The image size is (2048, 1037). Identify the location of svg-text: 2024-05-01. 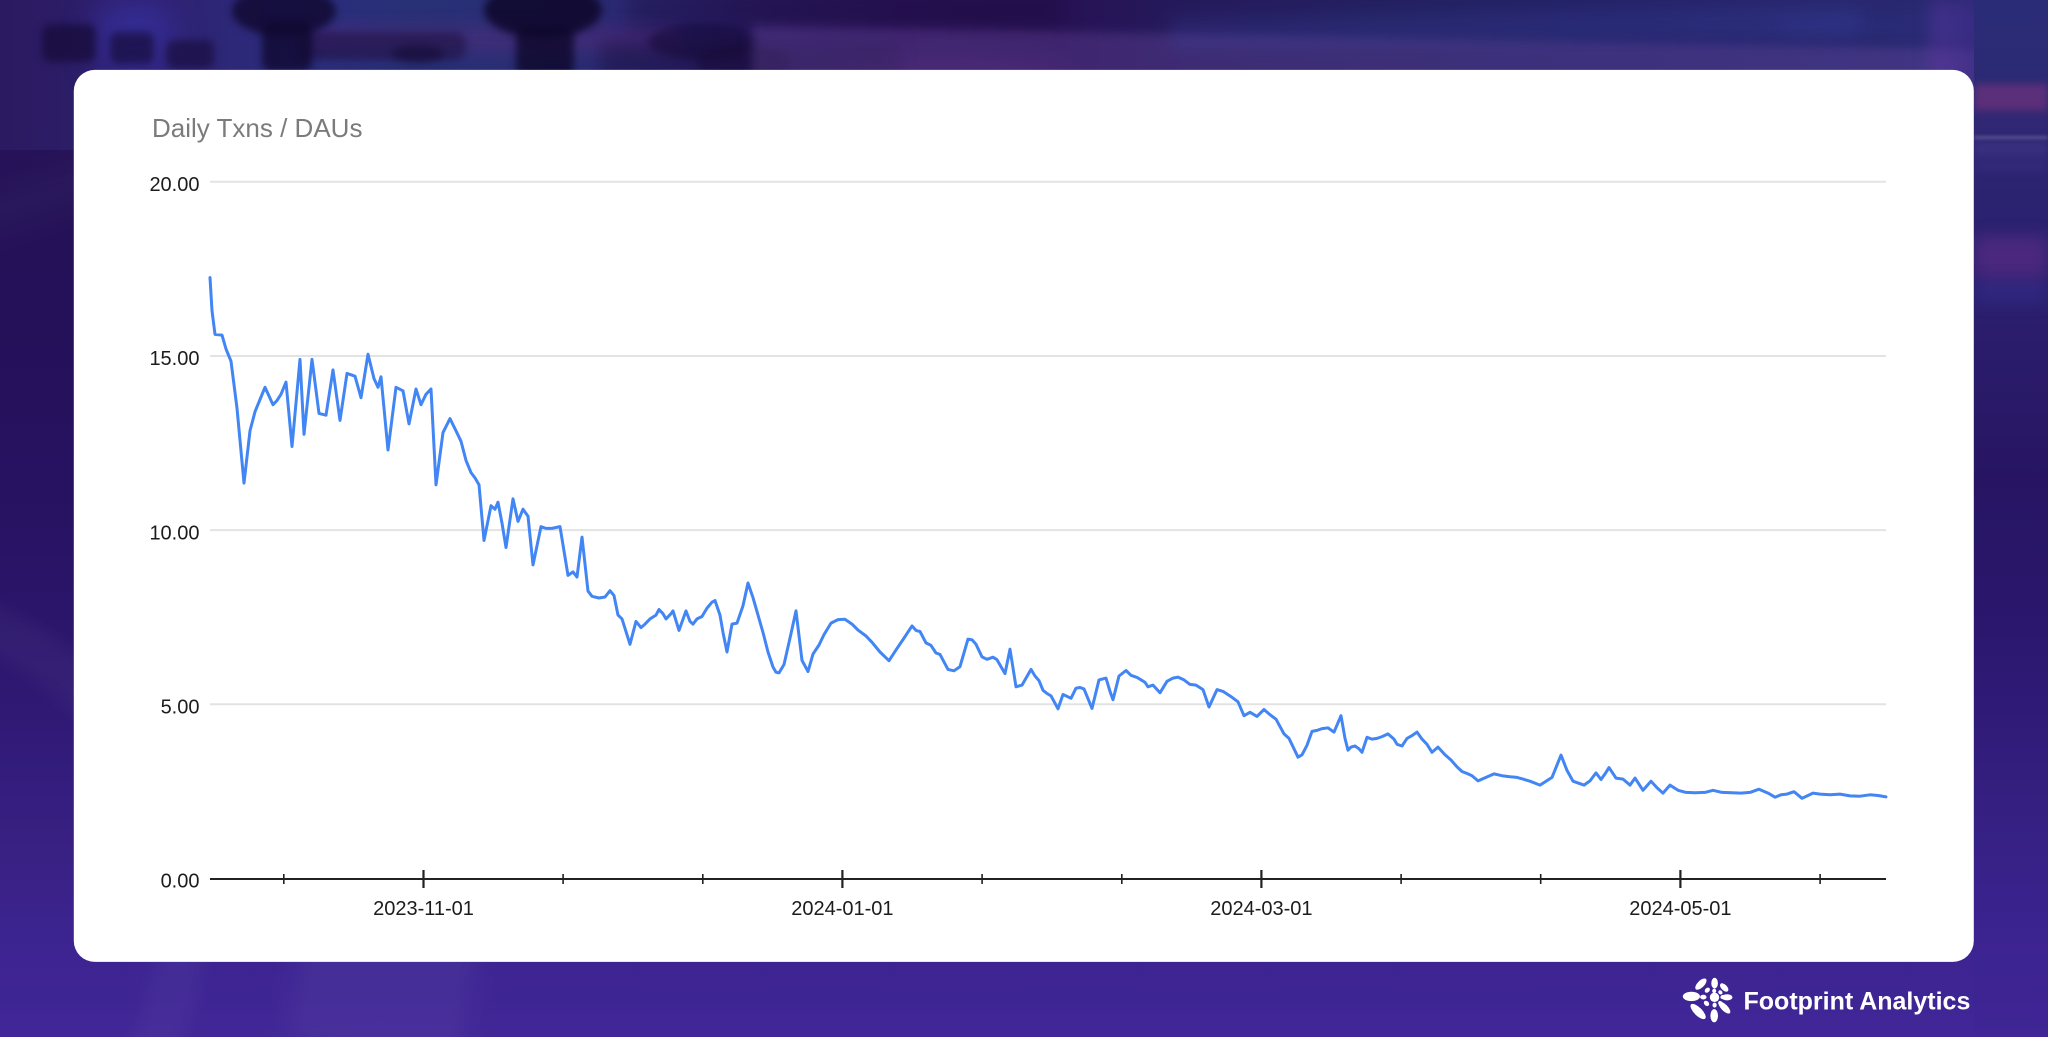
(1680, 909).